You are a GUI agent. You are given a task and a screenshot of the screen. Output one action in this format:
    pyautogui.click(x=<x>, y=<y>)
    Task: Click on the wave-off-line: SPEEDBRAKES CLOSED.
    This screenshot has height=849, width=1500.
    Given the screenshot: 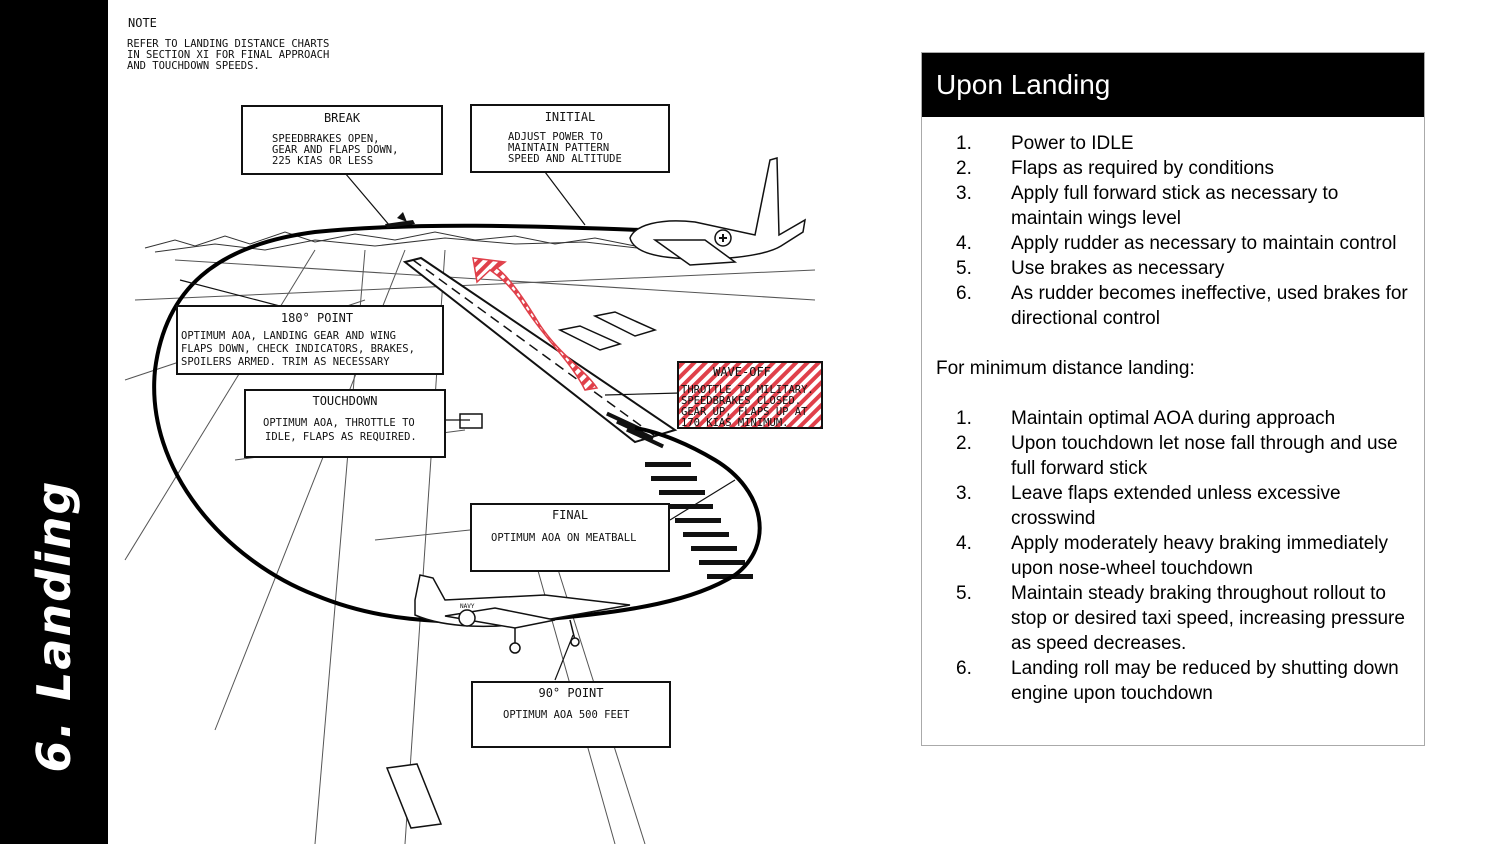 What is the action you would take?
    pyautogui.click(x=741, y=401)
    